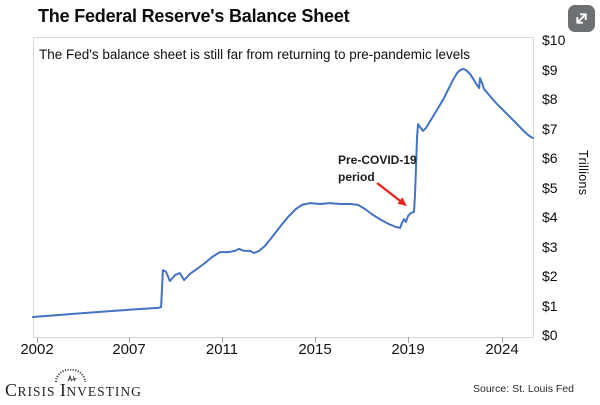 This screenshot has width=600, height=405. Describe the element at coordinates (129, 349) in the screenshot. I see `x-tick-label-2007: 2007` at that location.